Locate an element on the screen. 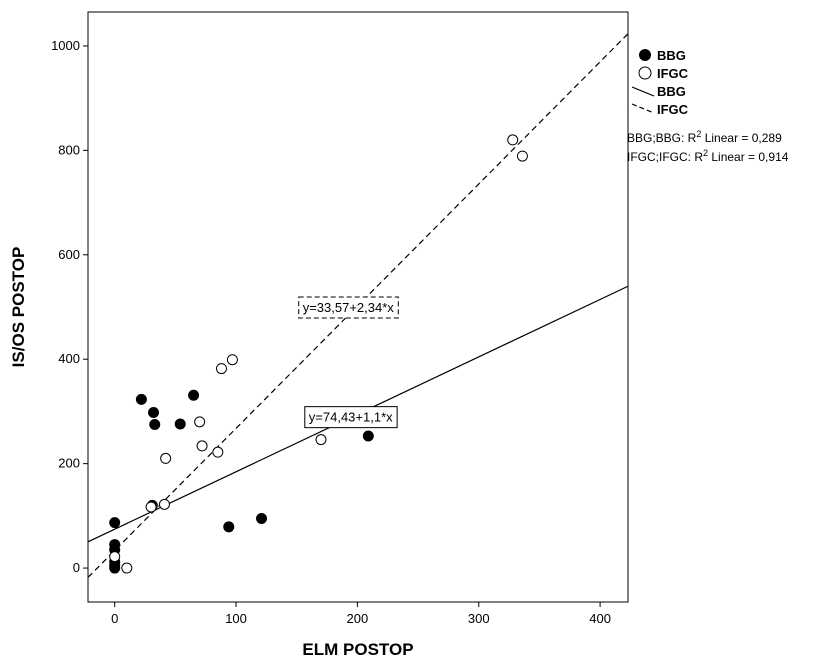 Image resolution: width=821 pixels, height=666 pixels. fit-equation-box-bbg is located at coordinates (351, 417).